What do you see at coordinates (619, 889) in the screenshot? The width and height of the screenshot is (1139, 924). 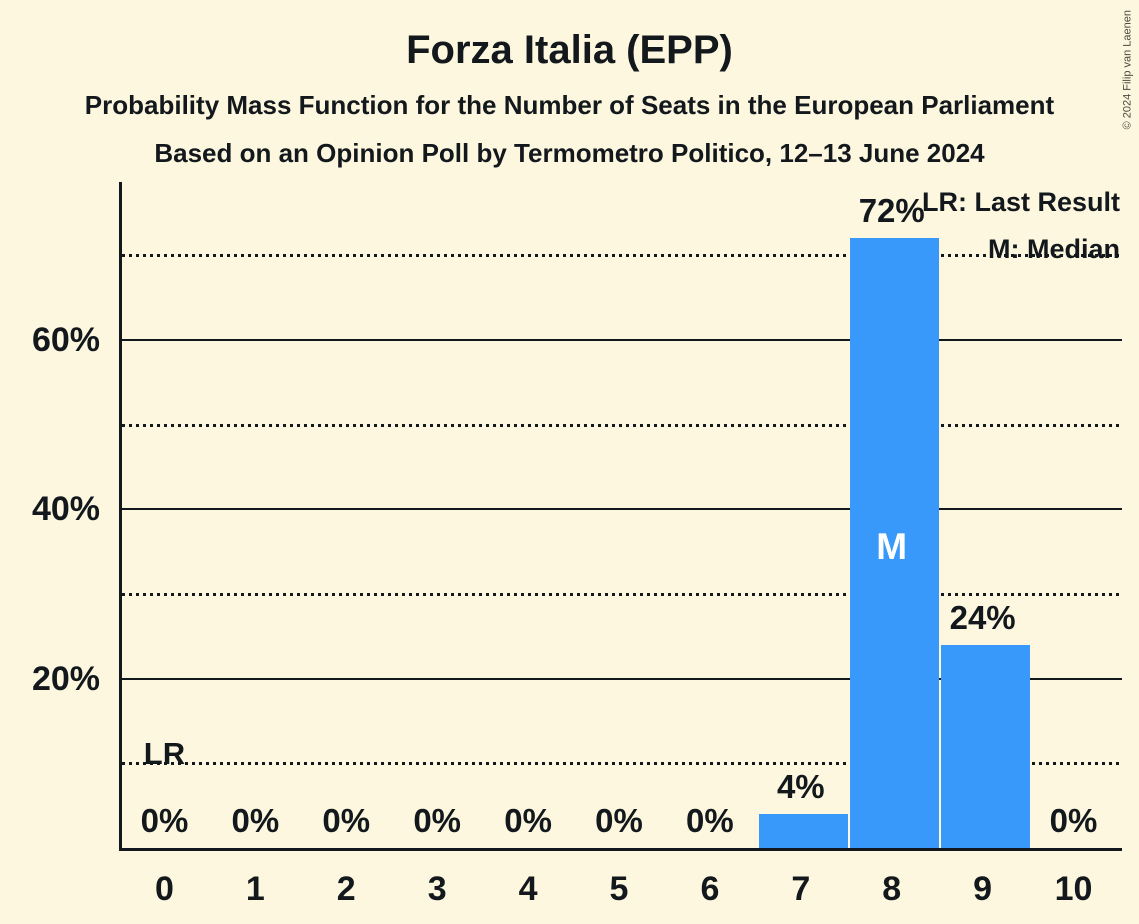 I see `x-tick-5: 5` at bounding box center [619, 889].